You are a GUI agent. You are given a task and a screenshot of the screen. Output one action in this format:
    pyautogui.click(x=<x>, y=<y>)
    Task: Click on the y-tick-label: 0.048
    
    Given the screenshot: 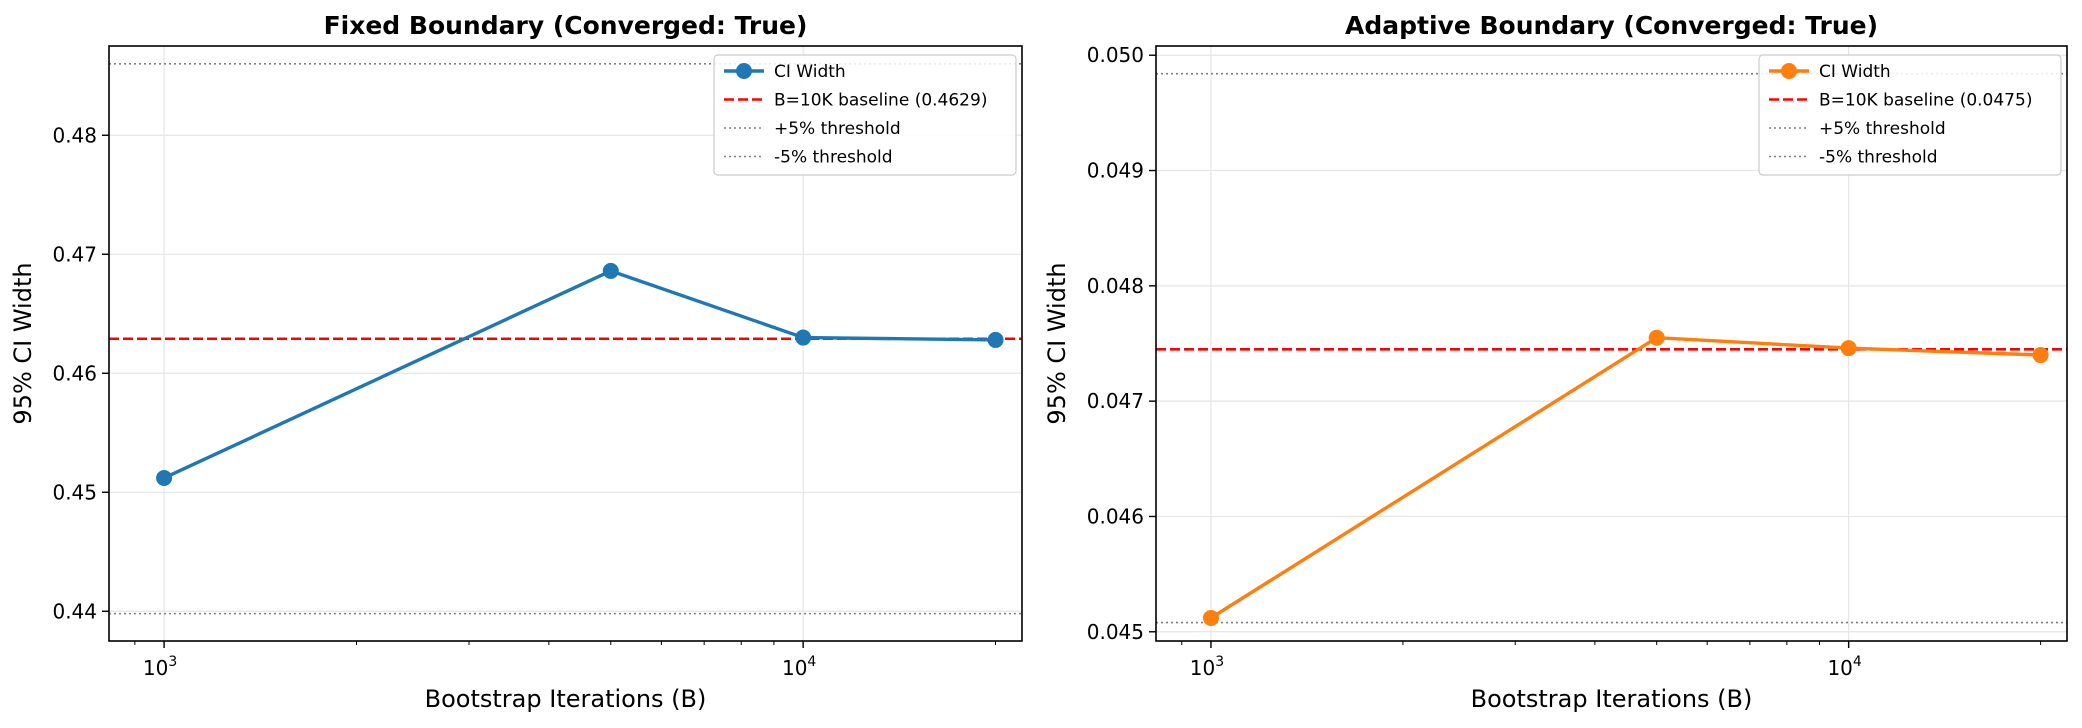 What is the action you would take?
    pyautogui.click(x=1115, y=286)
    